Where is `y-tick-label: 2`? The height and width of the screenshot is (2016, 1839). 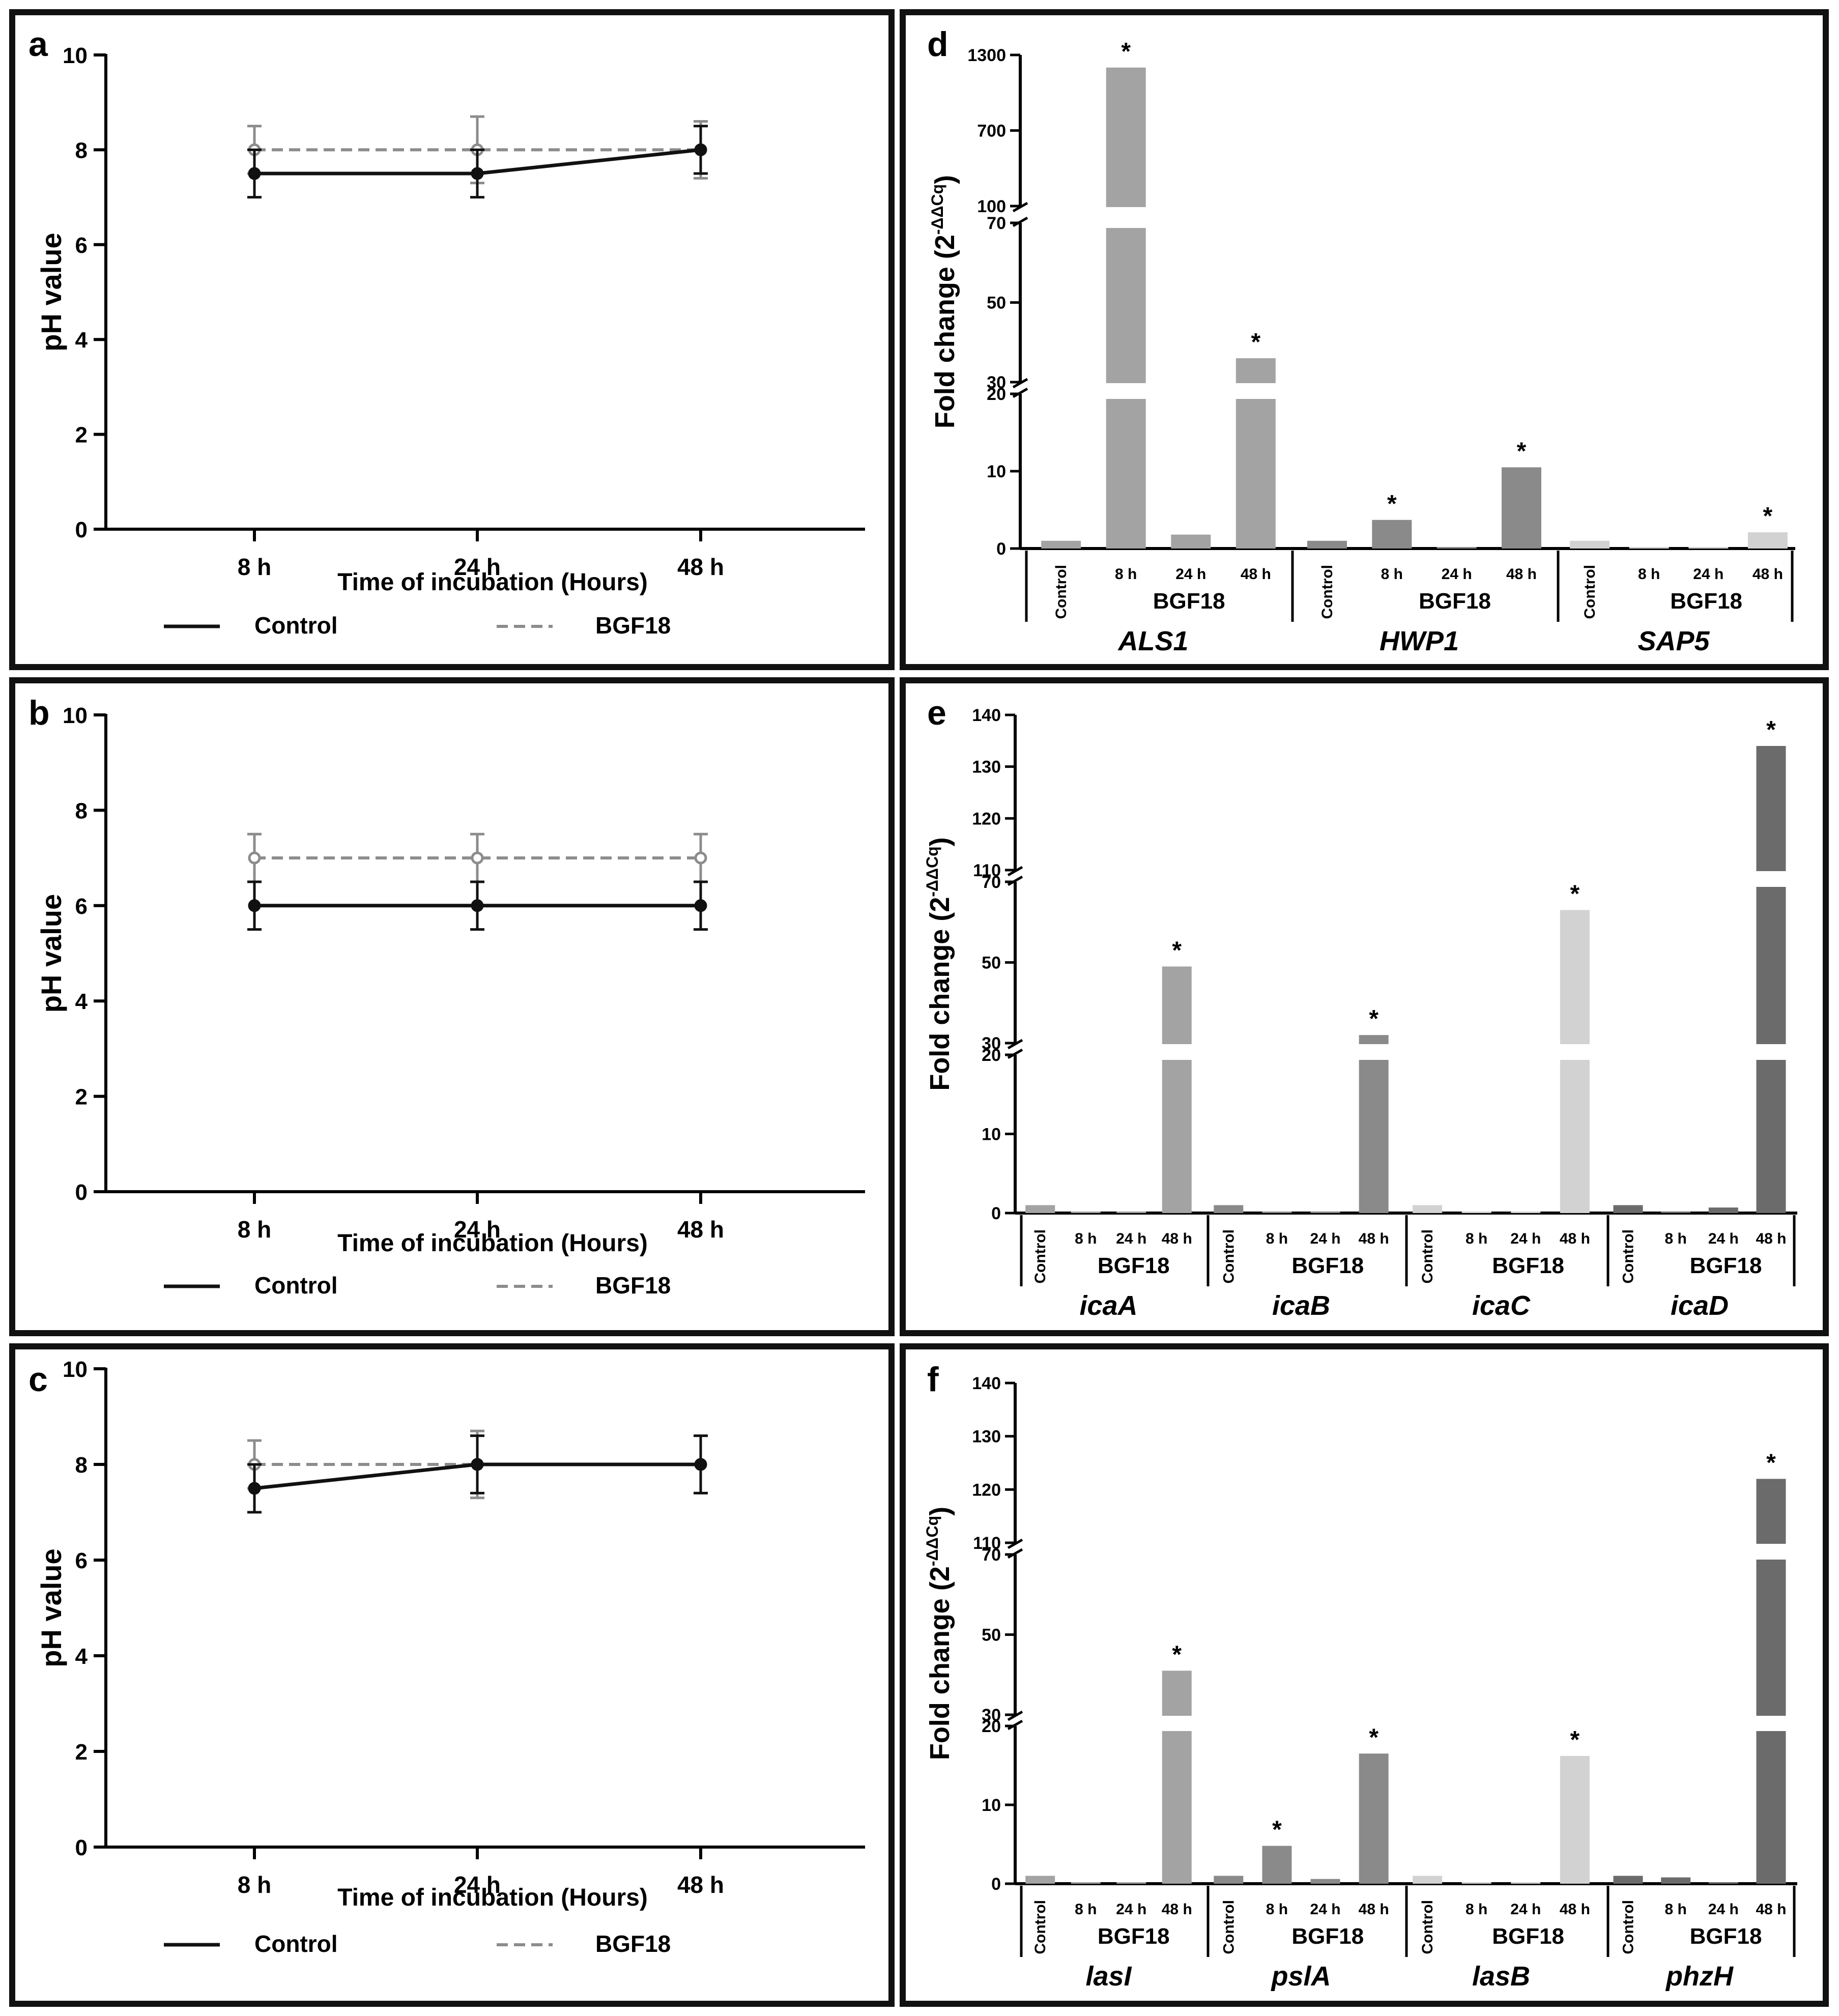 y-tick-label: 2 is located at coordinates (81, 1752).